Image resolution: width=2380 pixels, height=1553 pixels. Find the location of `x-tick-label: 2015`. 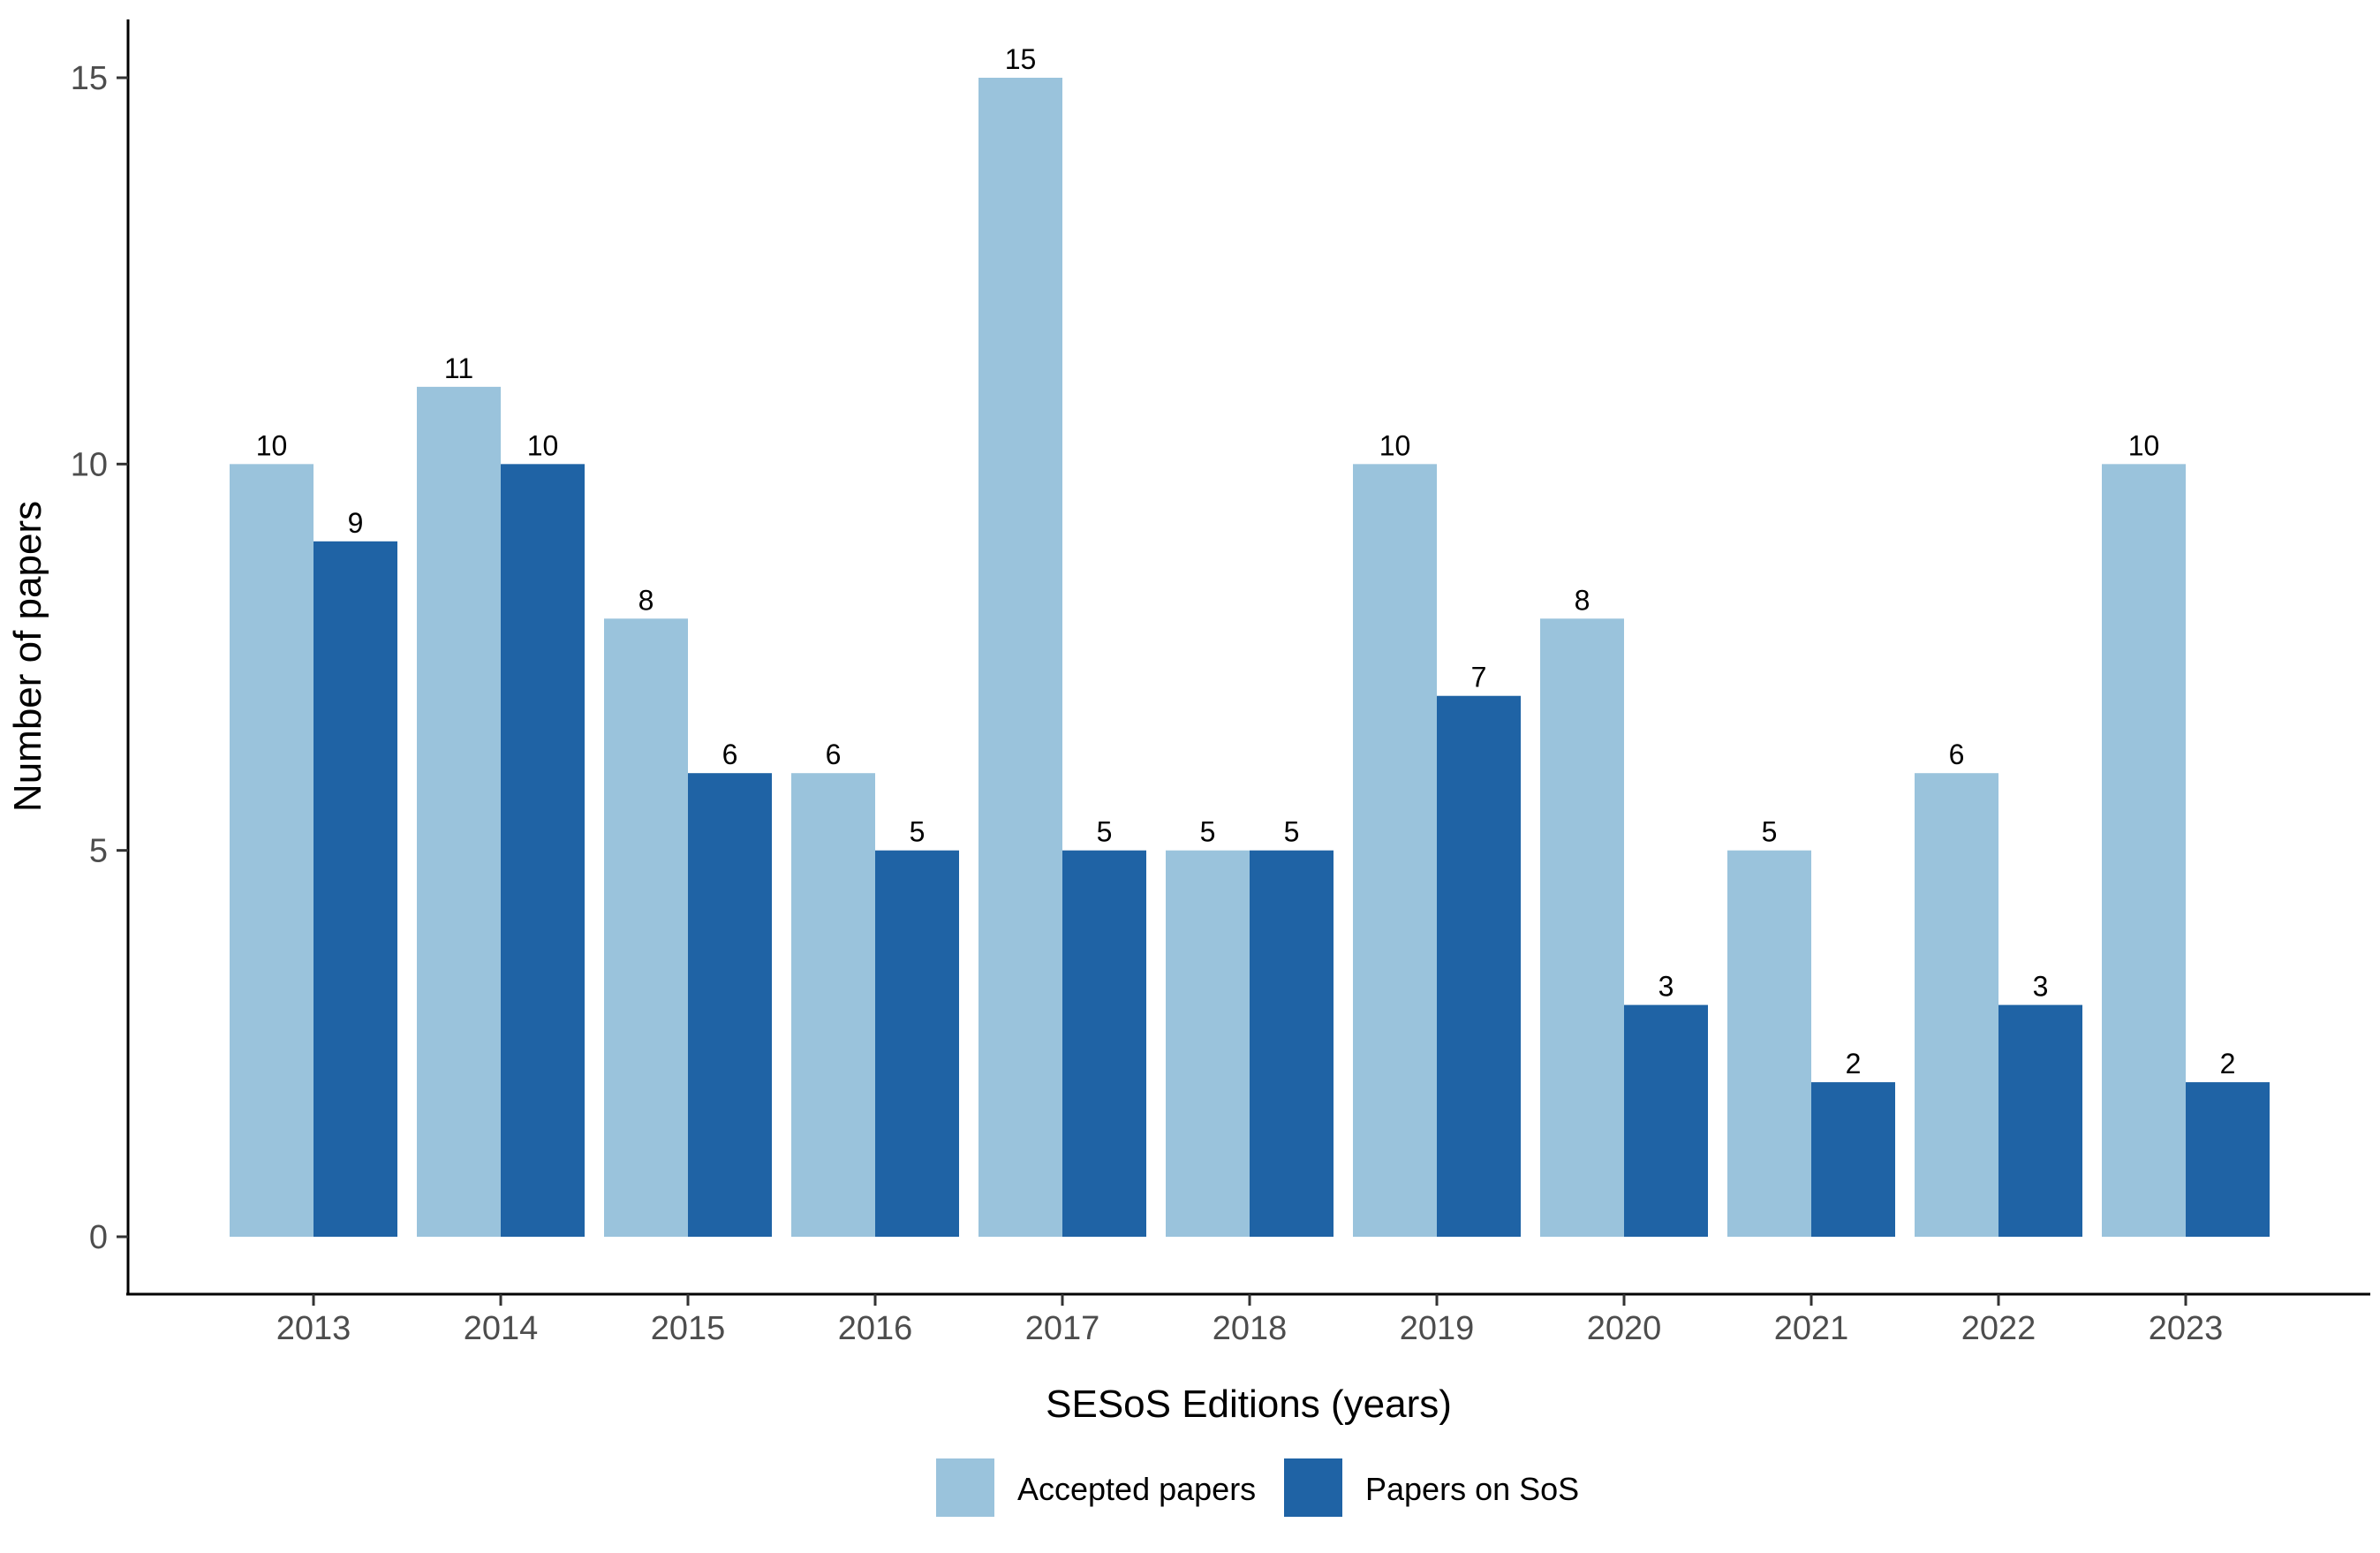

x-tick-label: 2015 is located at coordinates (688, 1328).